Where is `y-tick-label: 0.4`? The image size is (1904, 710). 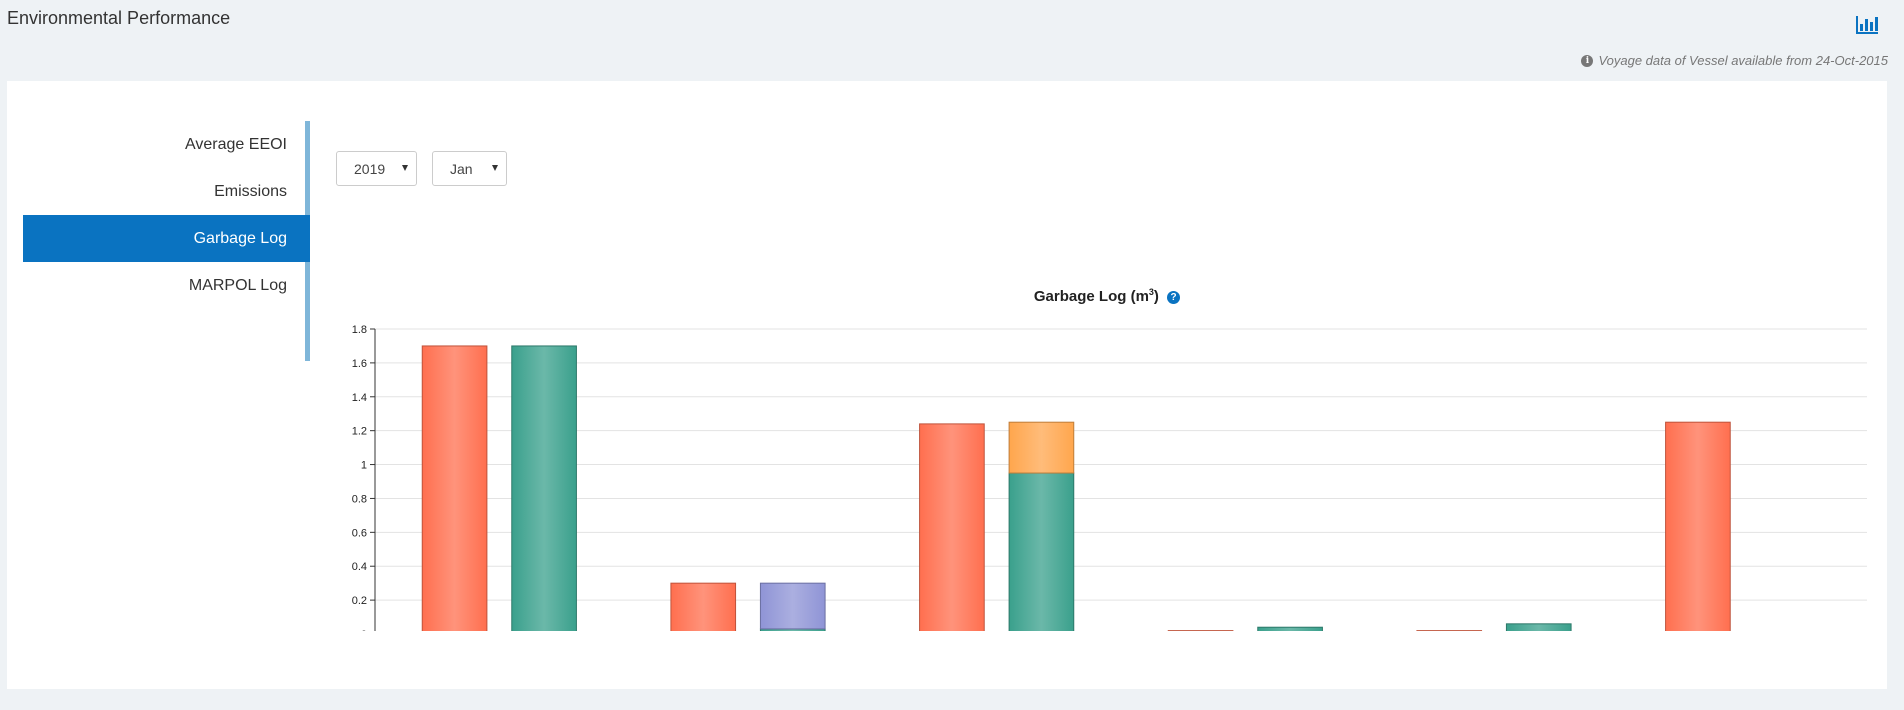
y-tick-label: 0.4 is located at coordinates (359, 567).